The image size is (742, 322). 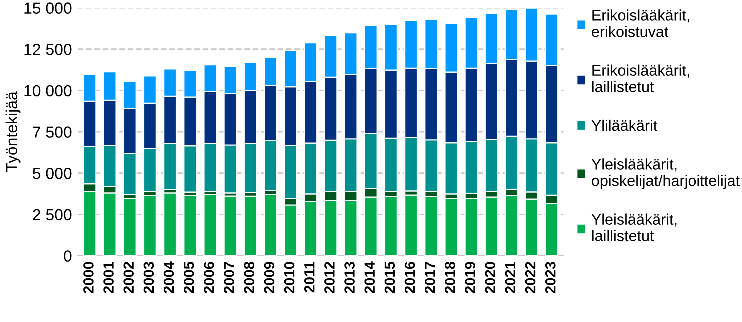 What do you see at coordinates (189, 278) in the screenshot?
I see `x-tick-label: 2005` at bounding box center [189, 278].